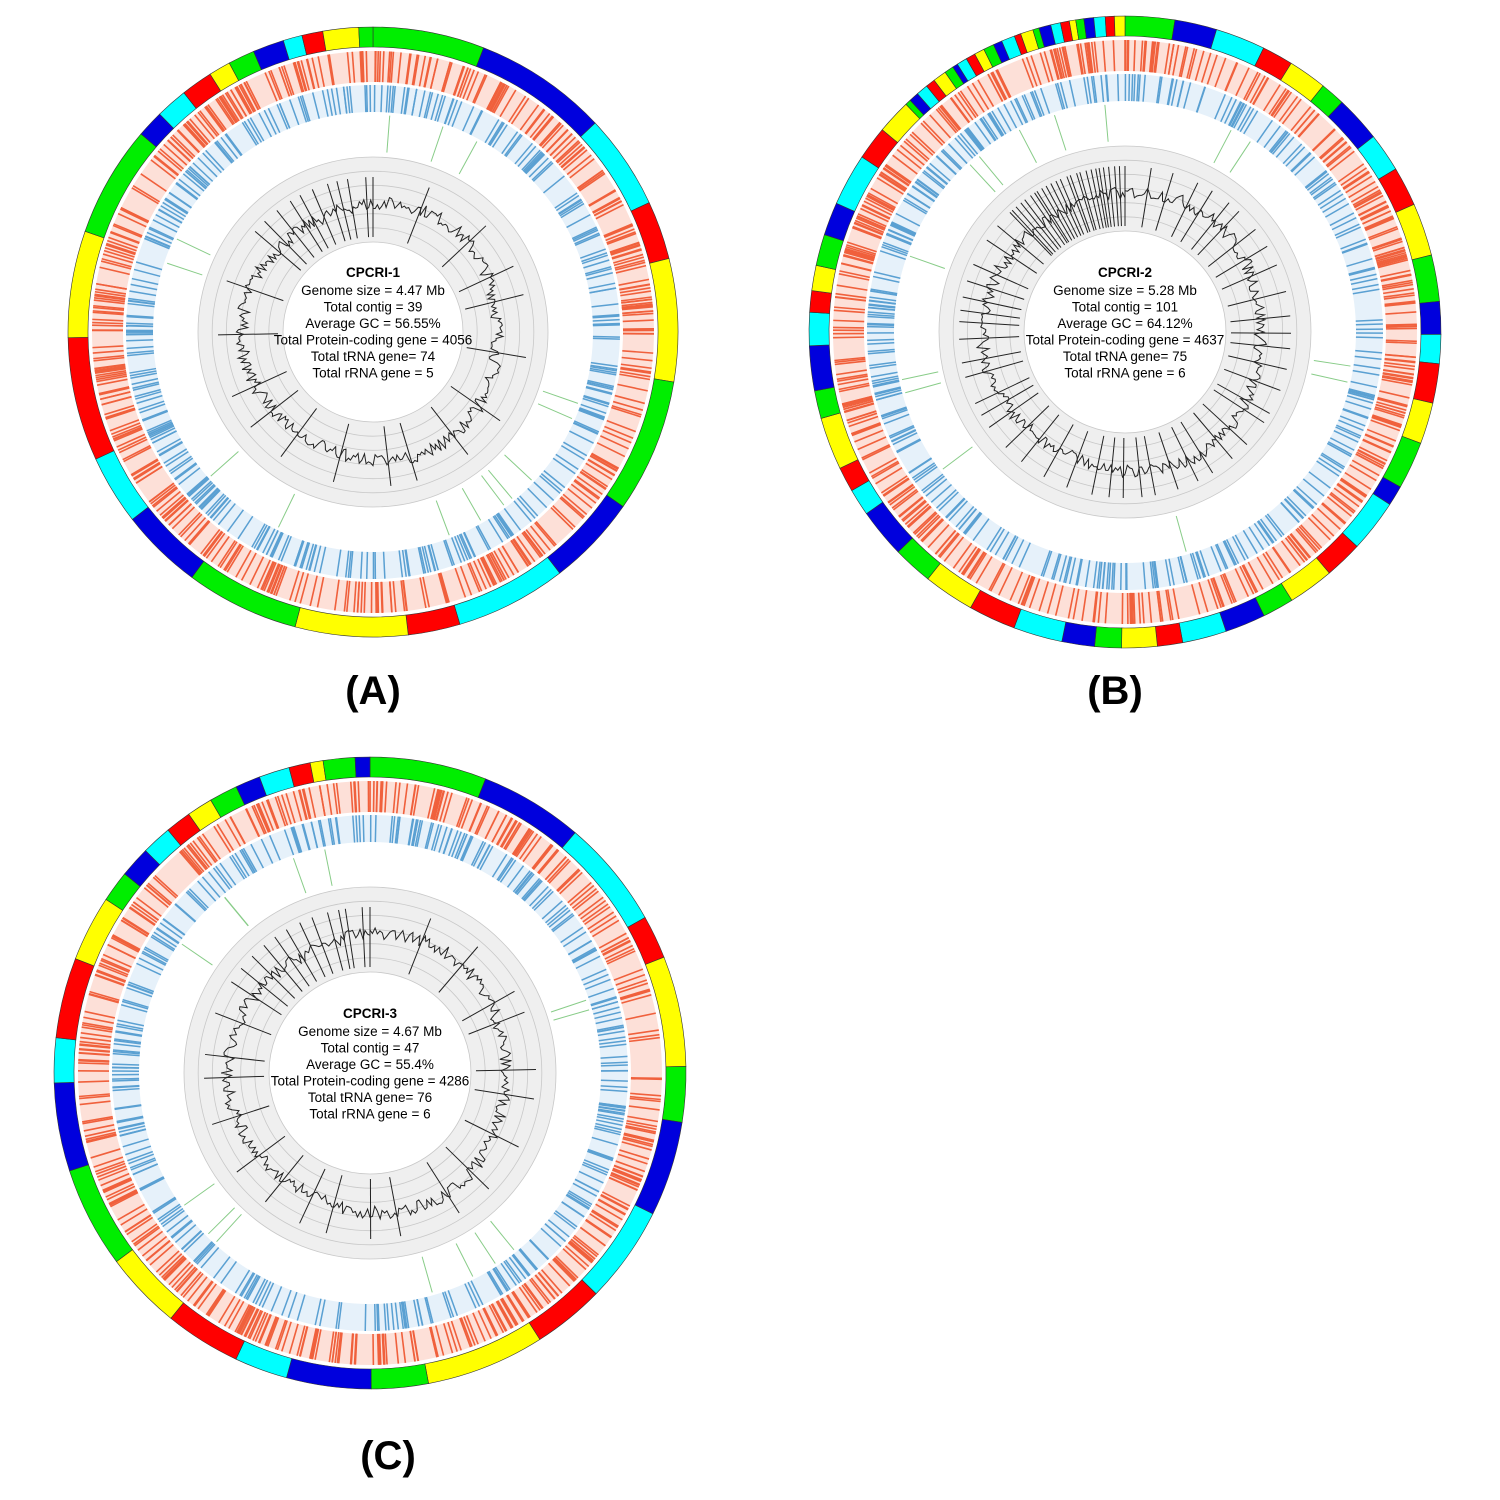 This screenshot has height=1500, width=1500. What do you see at coordinates (370, 1031) in the screenshot?
I see `map-stat: Genome size = 4.67 Mb` at bounding box center [370, 1031].